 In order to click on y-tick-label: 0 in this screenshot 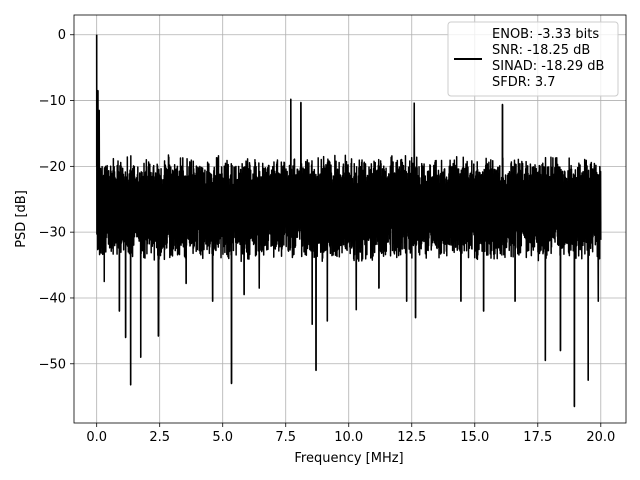, I will do `click(62, 35)`.